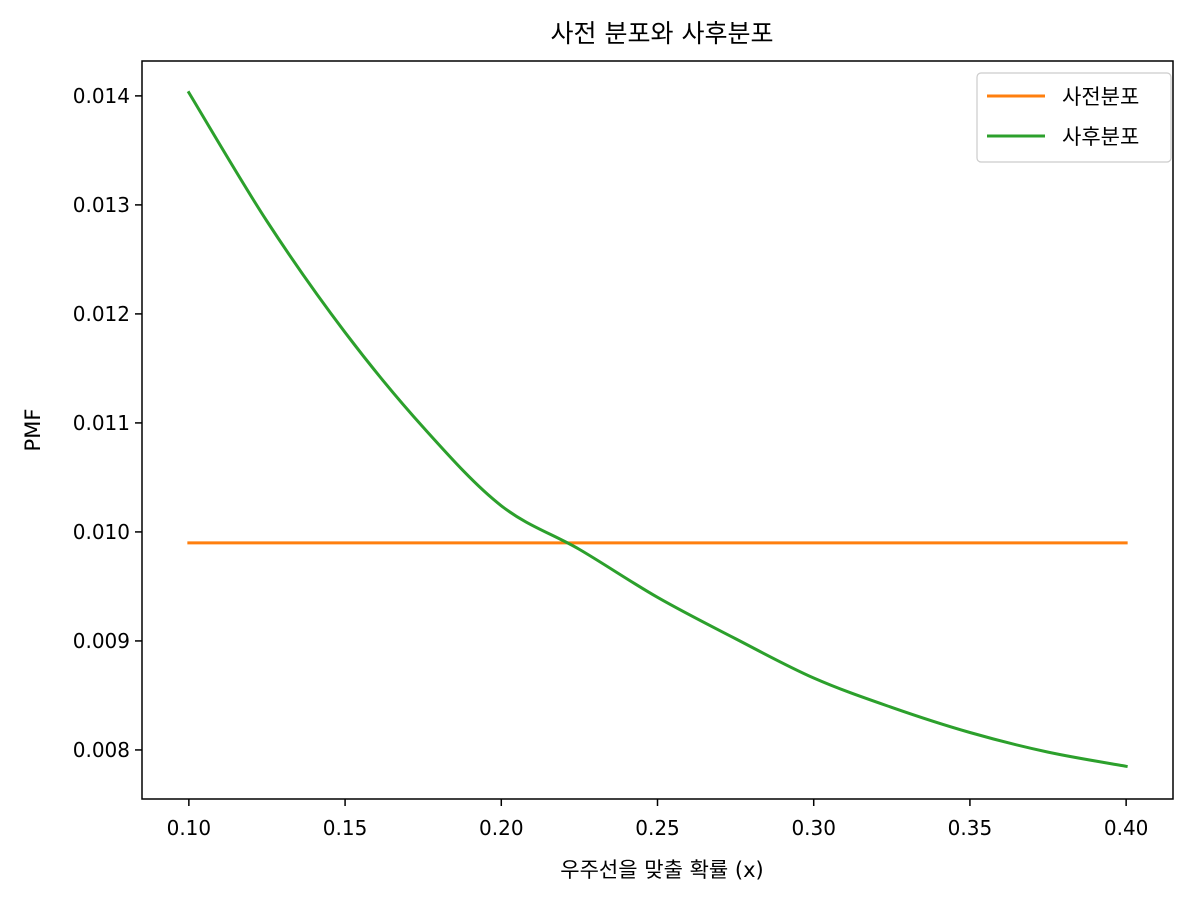 The height and width of the screenshot is (902, 1203). I want to click on x-tick-label: 0.15, so click(345, 828).